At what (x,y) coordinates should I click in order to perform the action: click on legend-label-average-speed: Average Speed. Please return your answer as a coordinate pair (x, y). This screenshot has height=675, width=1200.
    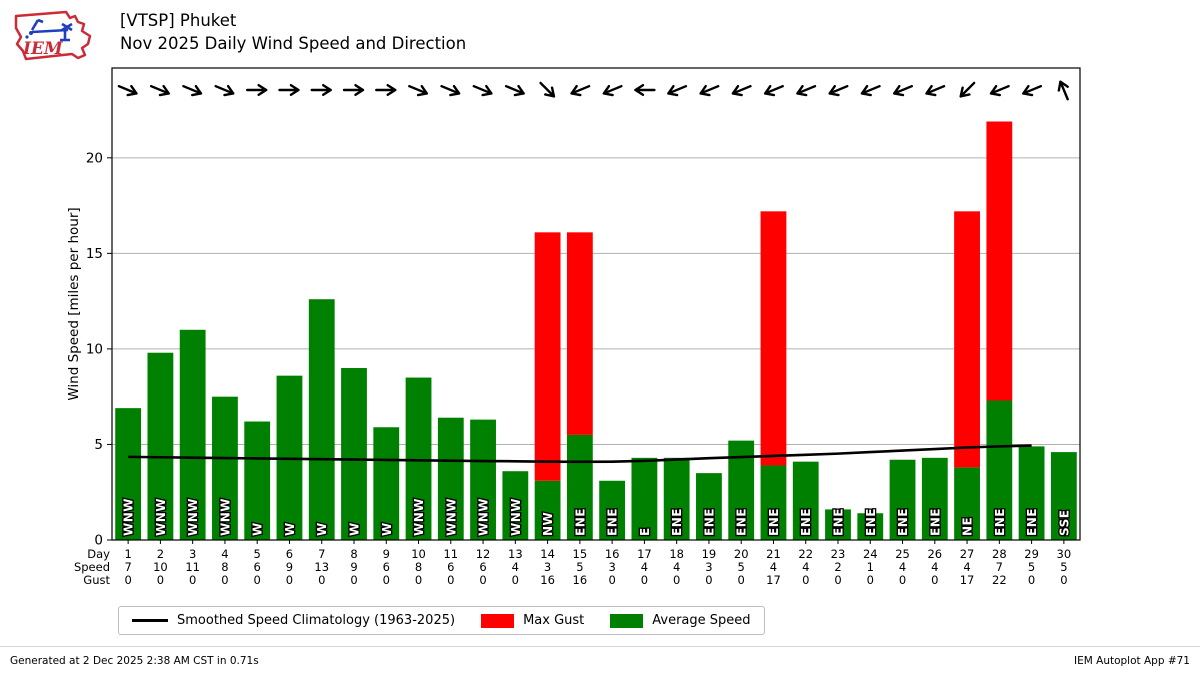
    Looking at the image, I should click on (701, 620).